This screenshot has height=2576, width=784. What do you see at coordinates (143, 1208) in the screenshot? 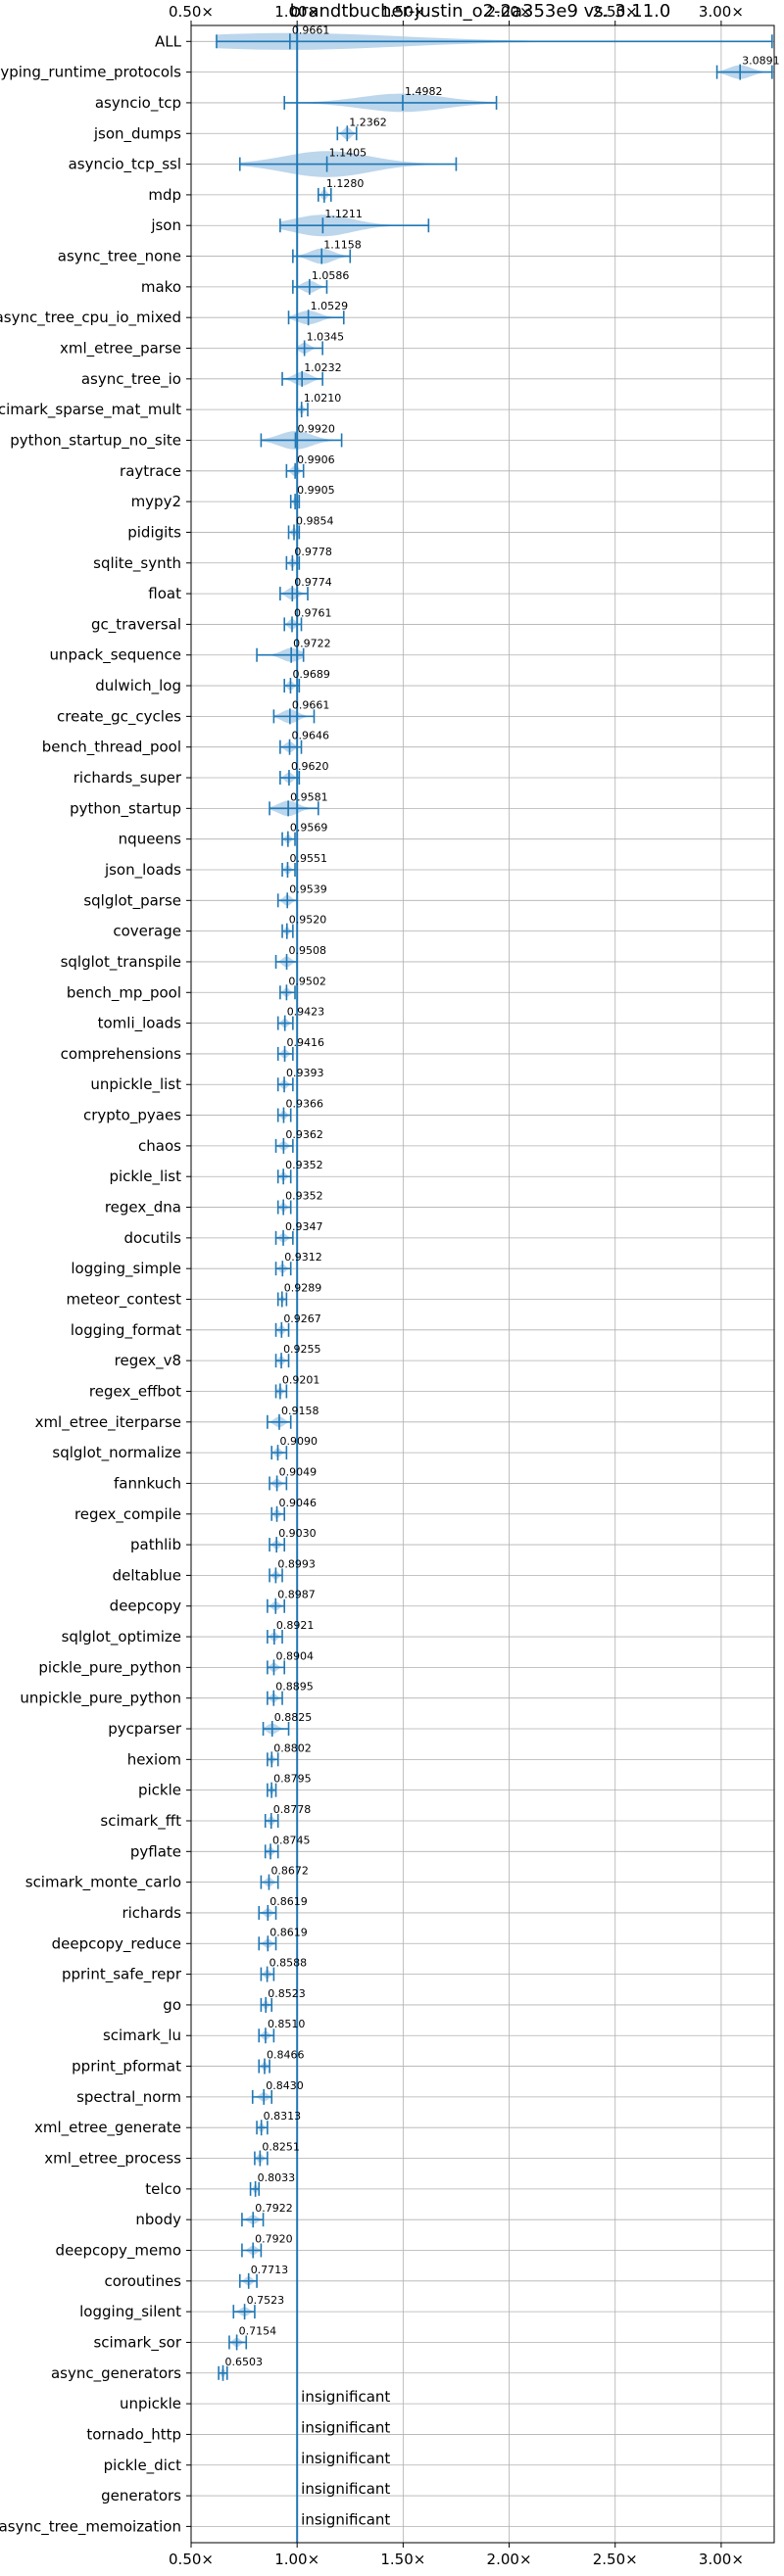
I see `benchmark-label: regex_dna` at bounding box center [143, 1208].